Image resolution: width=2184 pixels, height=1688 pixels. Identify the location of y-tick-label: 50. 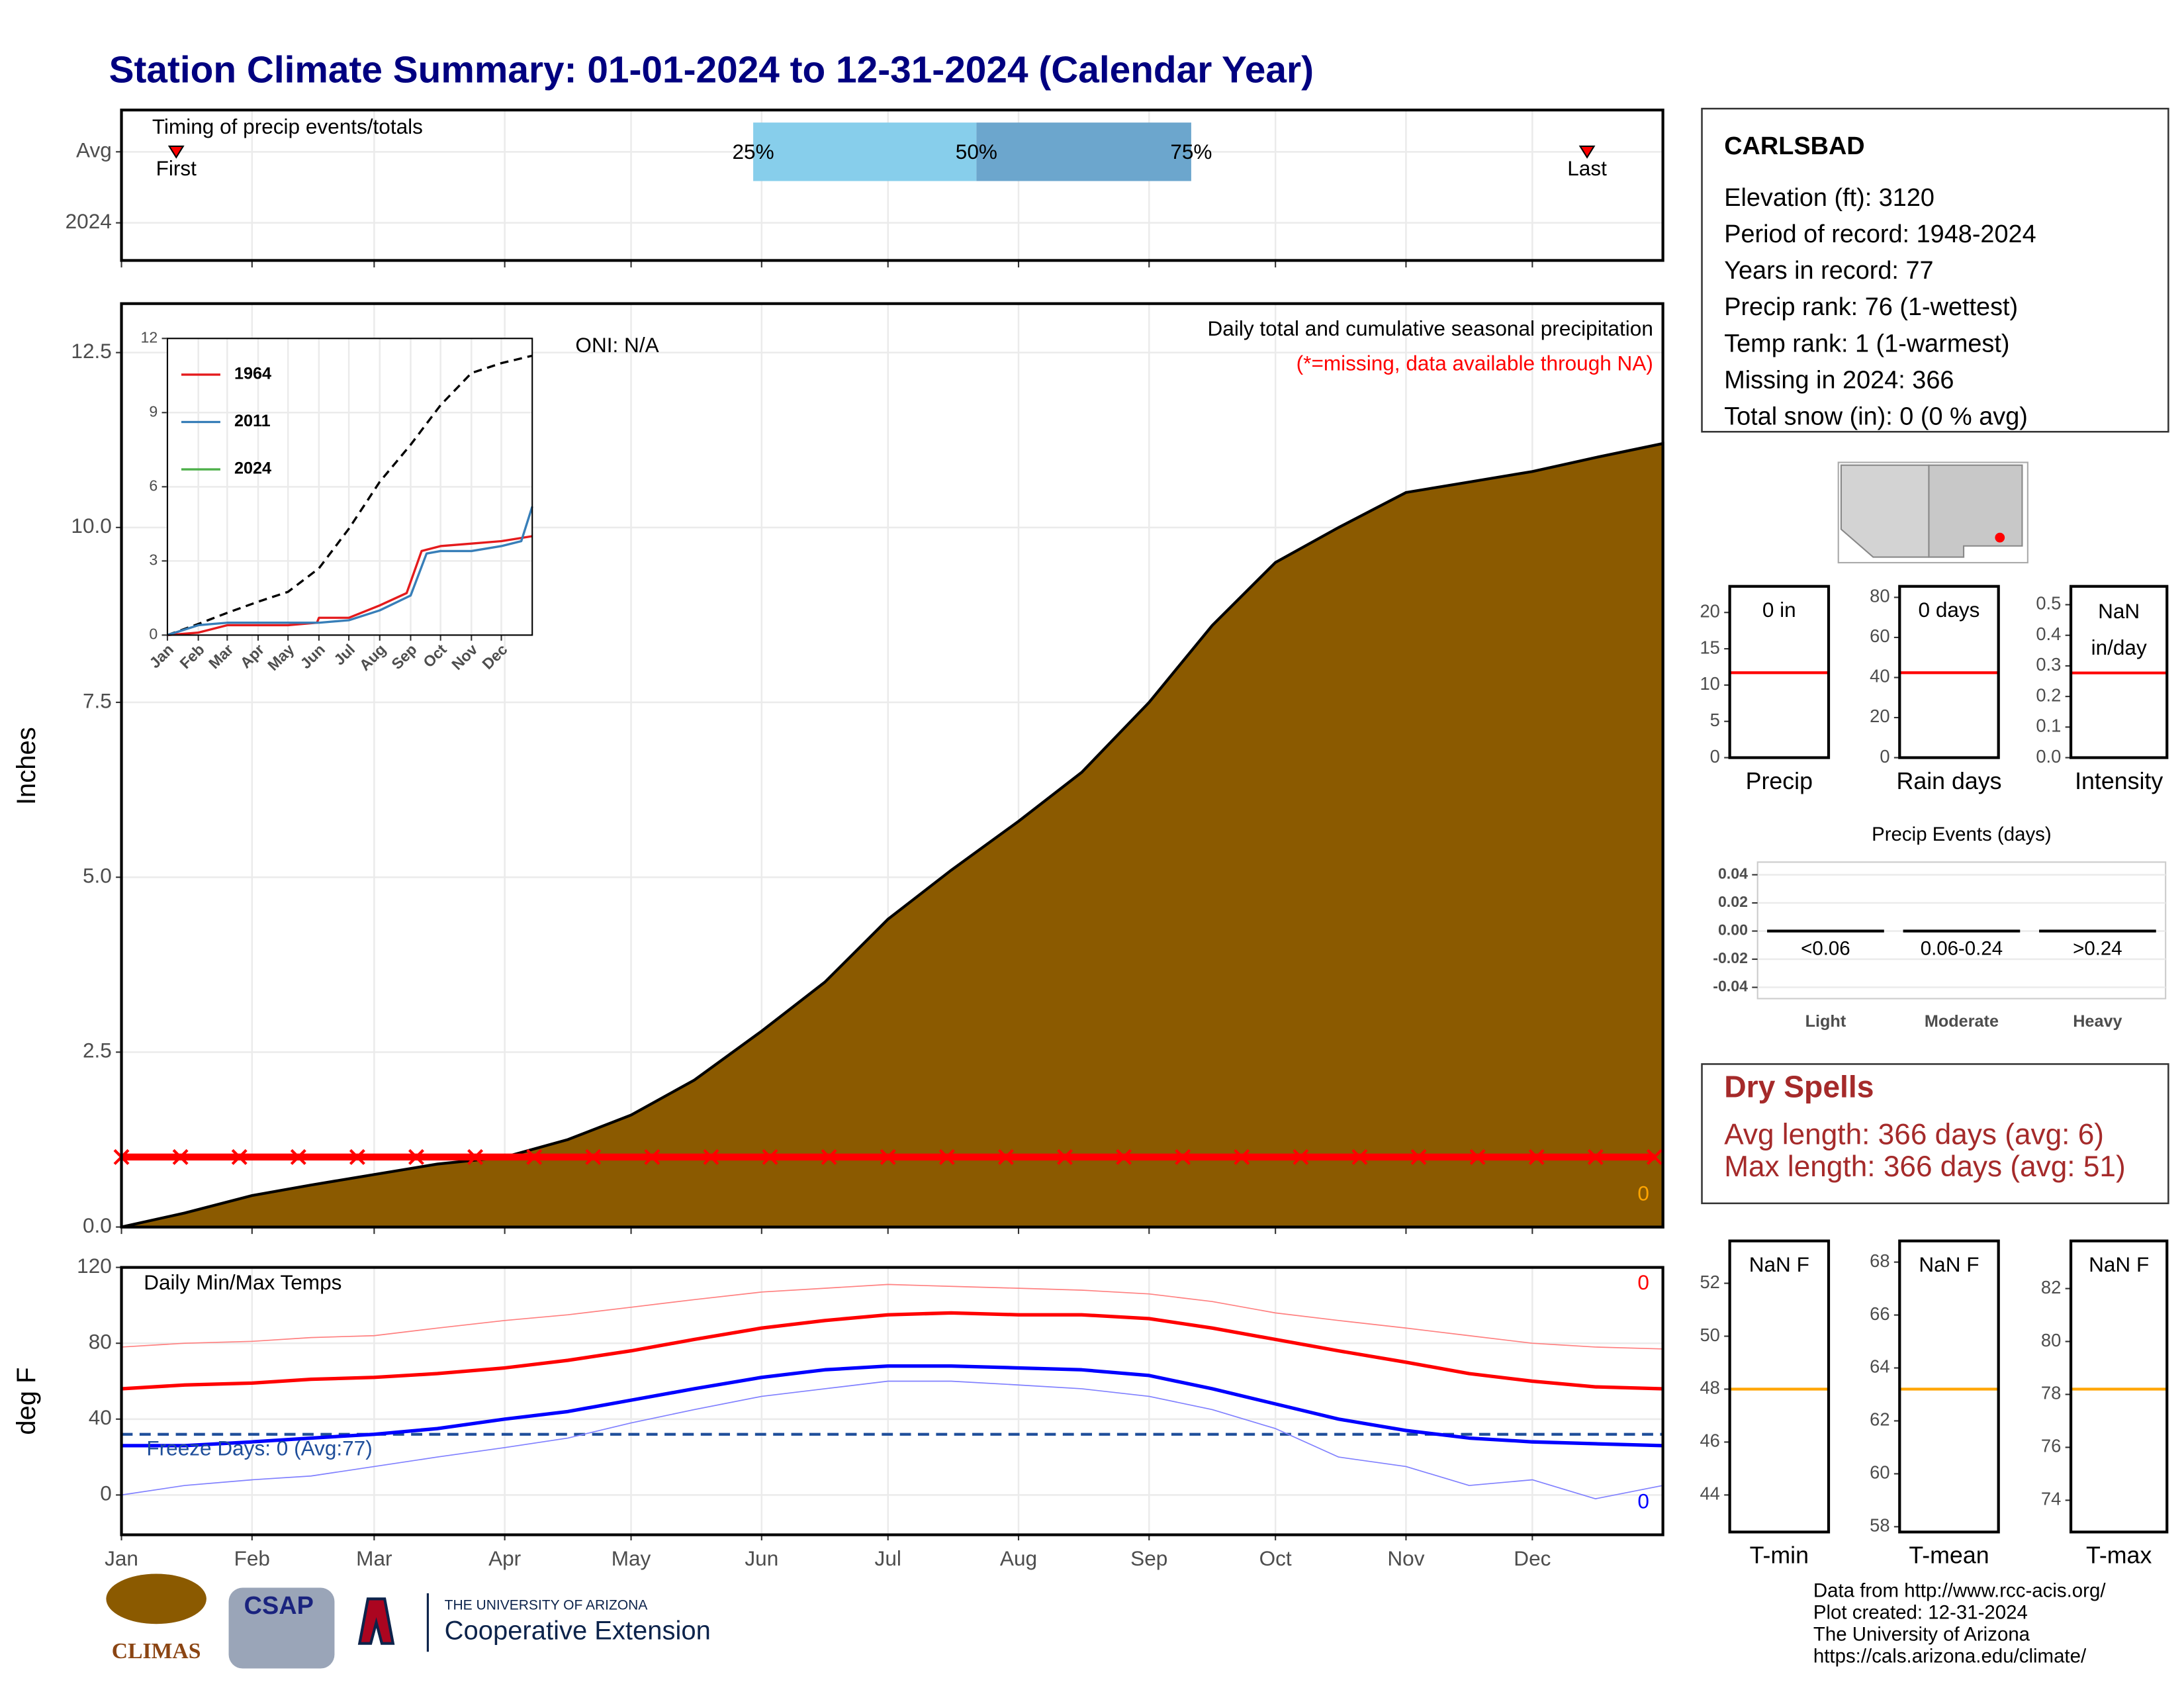
(1709, 1335).